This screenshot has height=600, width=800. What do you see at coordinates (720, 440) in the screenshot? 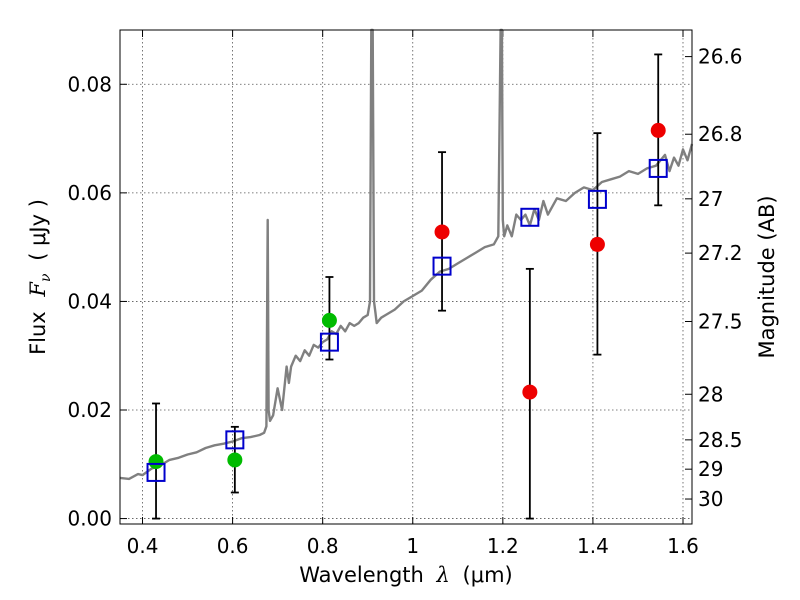
I see `y2-tick-label: 28.5` at bounding box center [720, 440].